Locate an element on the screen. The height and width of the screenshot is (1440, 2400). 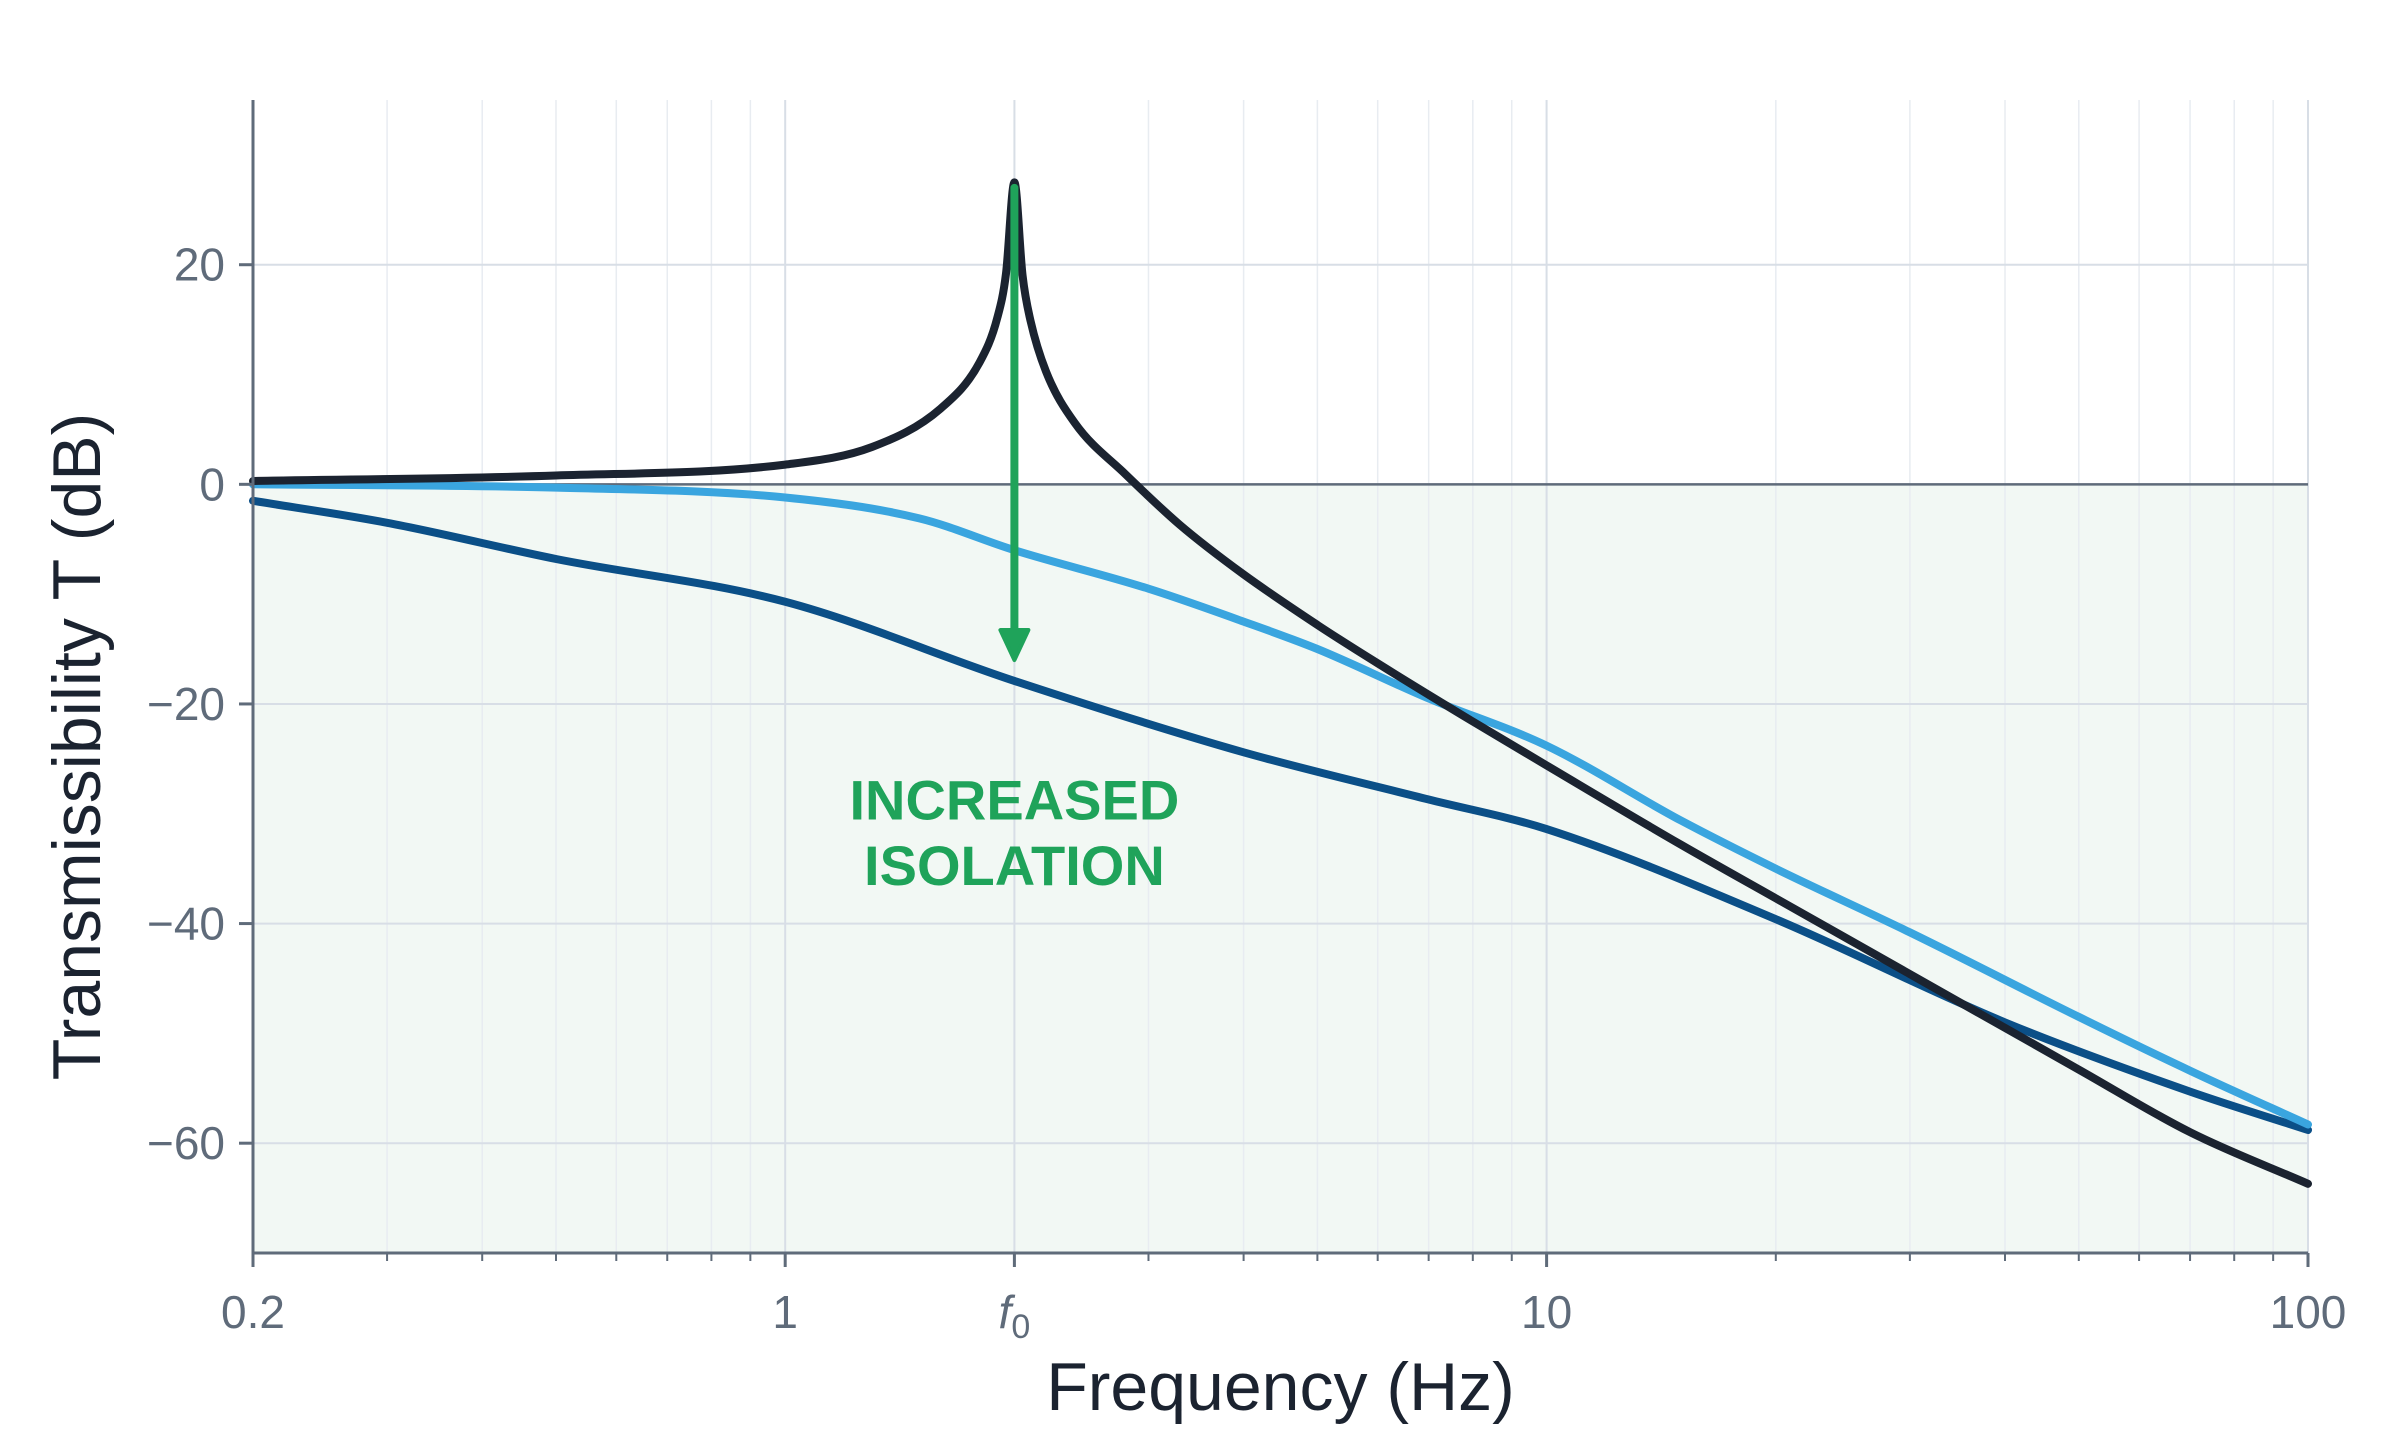
x-tick-label: 0.2 is located at coordinates (253, 1312).